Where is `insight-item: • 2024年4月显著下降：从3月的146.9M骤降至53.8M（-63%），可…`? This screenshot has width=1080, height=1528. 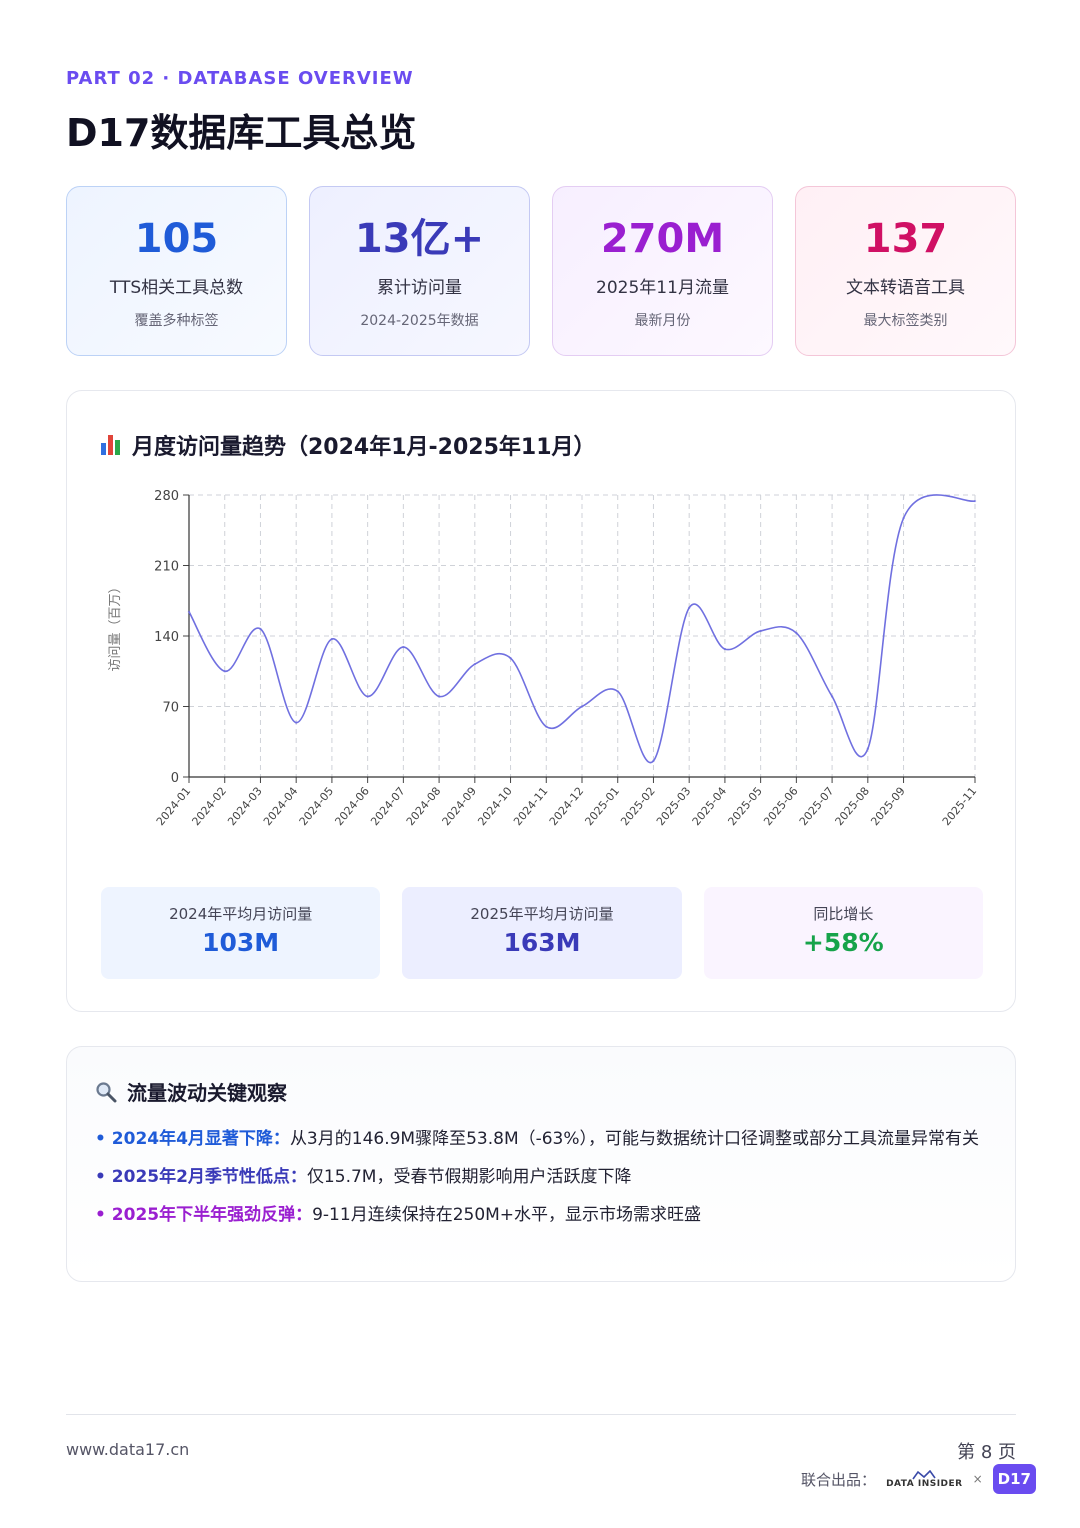
insight-item: • 2024年4月显著下降：从3月的146.9M骤降至53.8M（-63%），可… is located at coordinates (540, 1139).